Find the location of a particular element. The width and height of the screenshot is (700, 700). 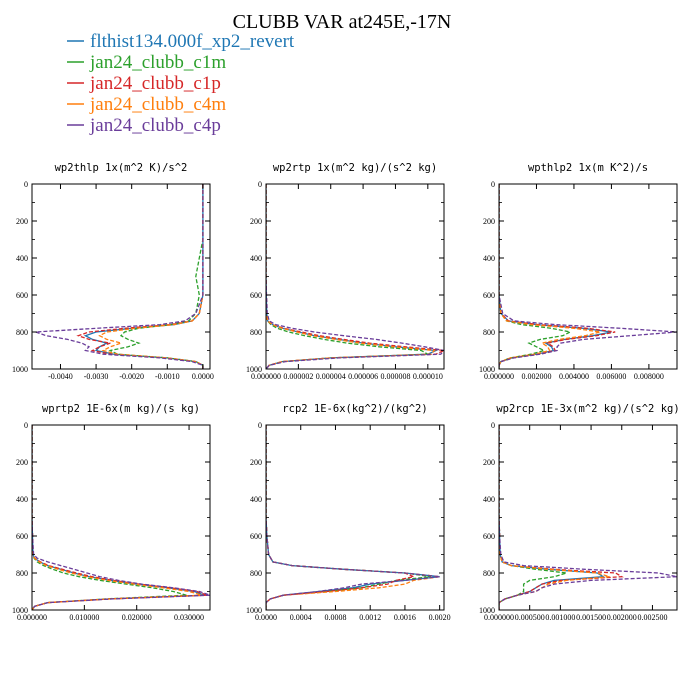

legend-entry: jan24_clubb_c1m is located at coordinates (146, 62).